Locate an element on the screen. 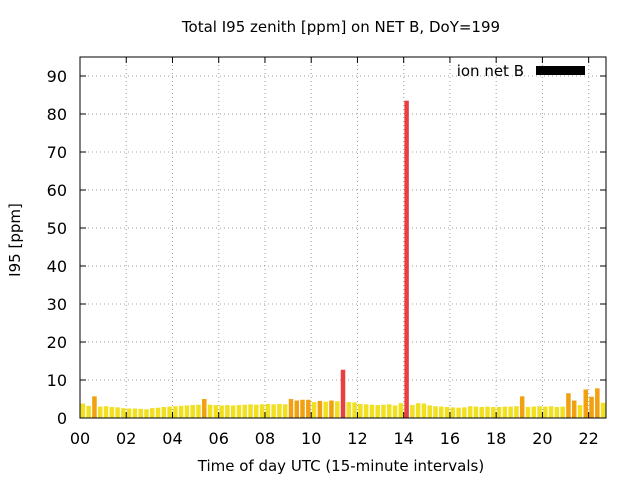 The image size is (640, 480). x-axis-label: Time of day UTC (15-minute intervals) is located at coordinates (340, 466).